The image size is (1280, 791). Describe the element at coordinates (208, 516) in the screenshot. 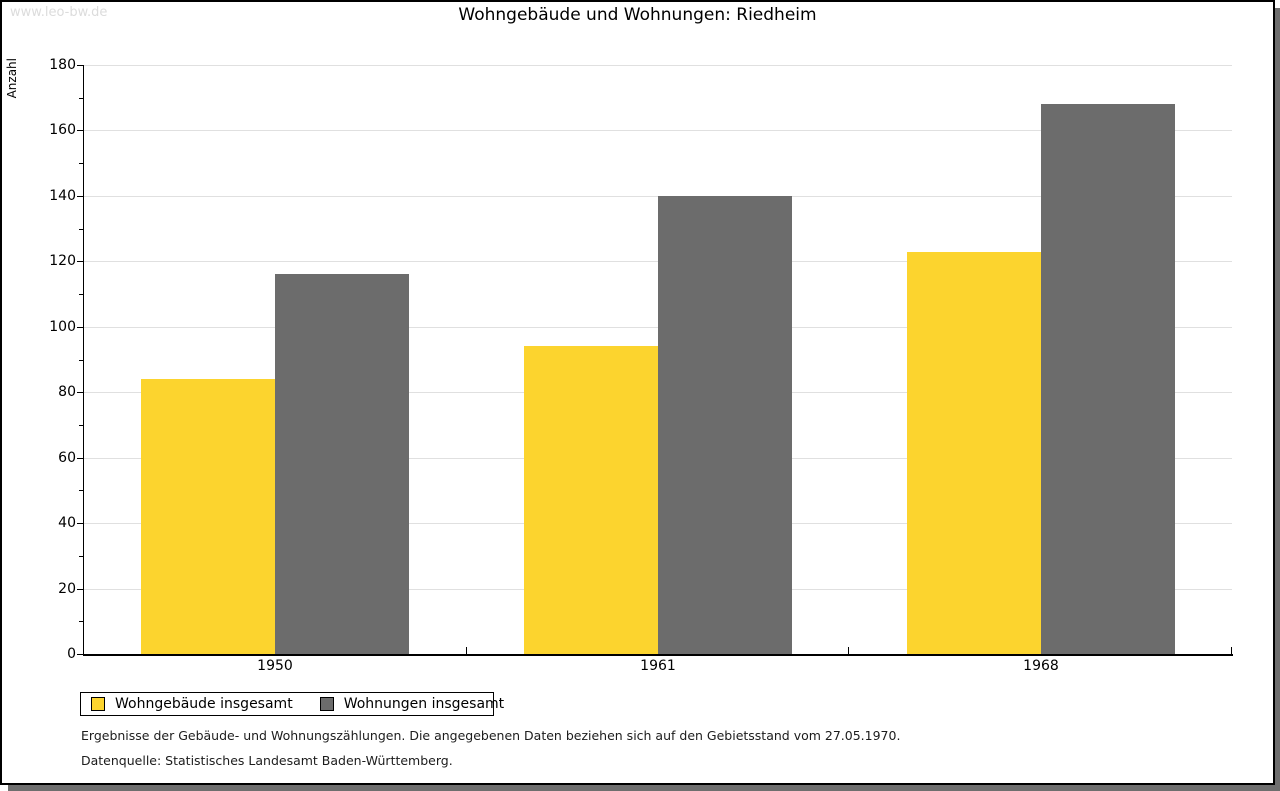

I see `bar-1950-series1` at that location.